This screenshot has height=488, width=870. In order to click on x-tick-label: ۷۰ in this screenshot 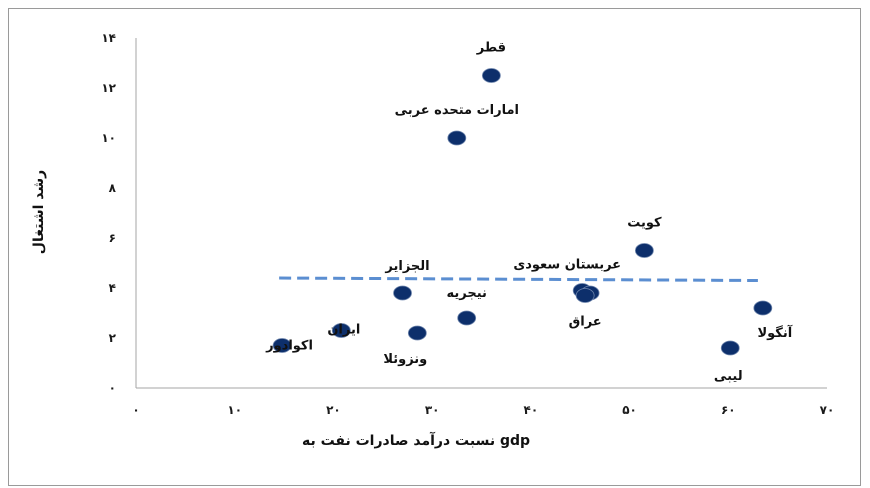, I will do `click(827, 410)`.